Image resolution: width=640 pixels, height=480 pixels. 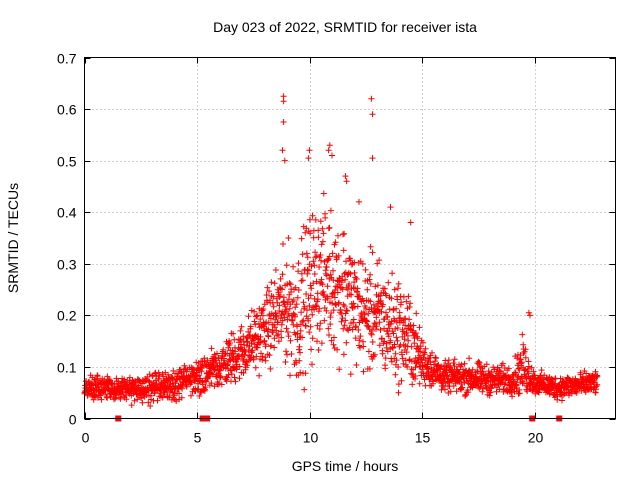 What do you see at coordinates (86, 438) in the screenshot?
I see `x-tick-label: 0` at bounding box center [86, 438].